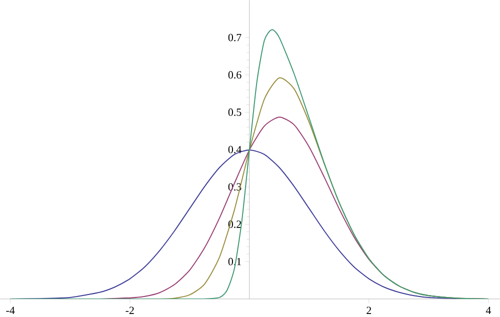  What do you see at coordinates (369, 310) in the screenshot?
I see `x-tick-label: 2` at bounding box center [369, 310].